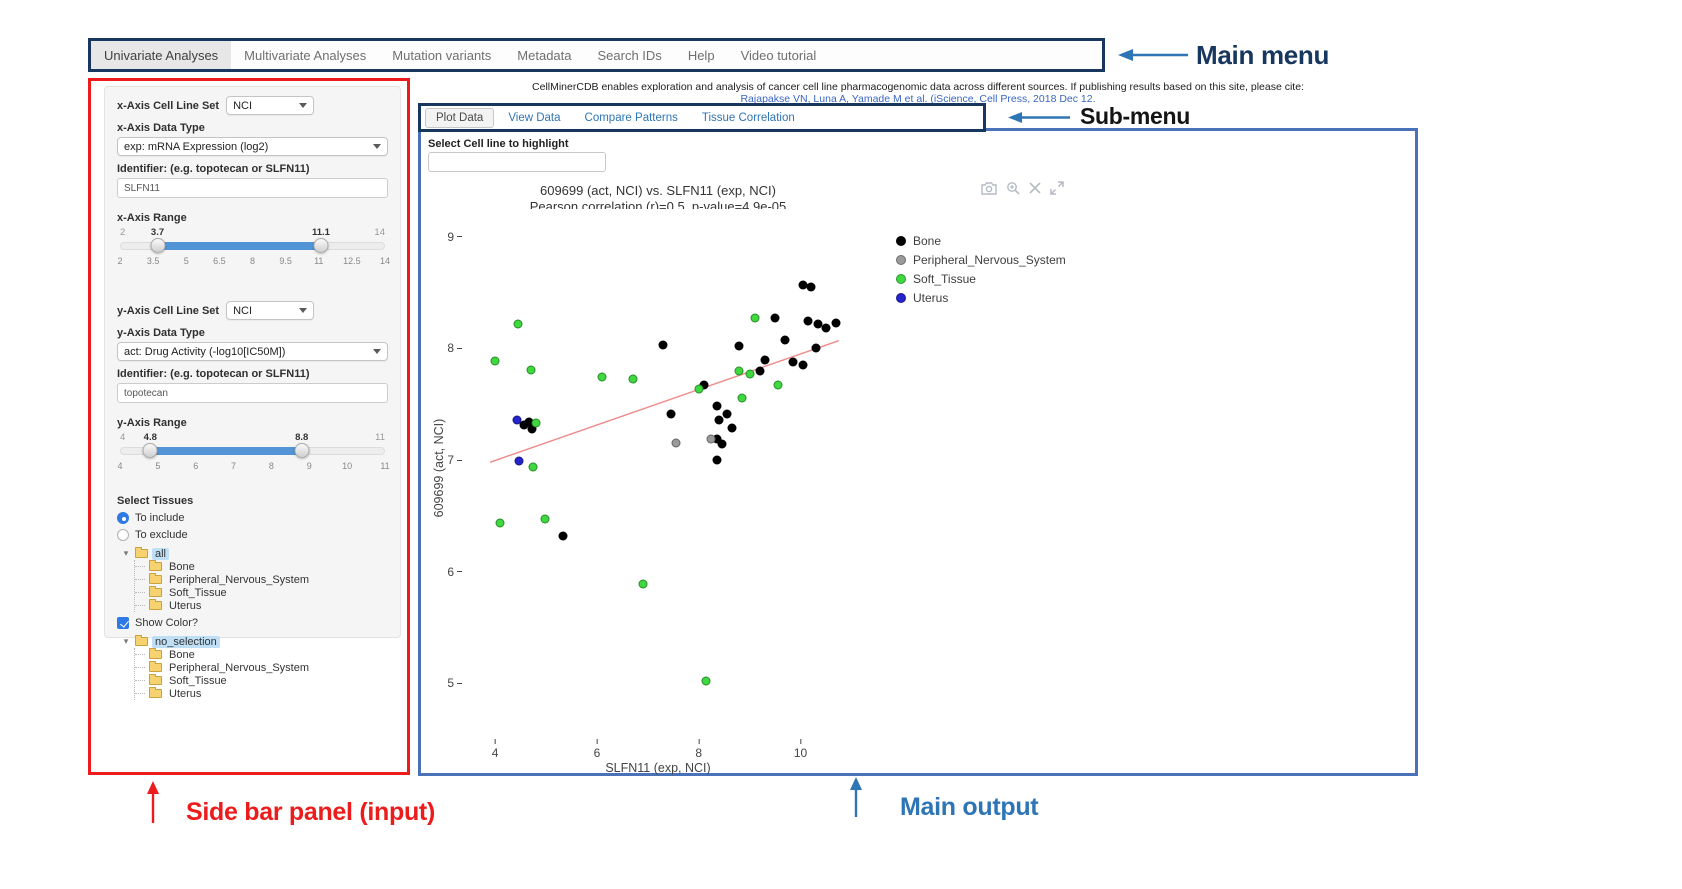 The image size is (1682, 889). Describe the element at coordinates (252, 146) in the screenshot. I see `x-axis-data-type-select: exp: mRNA Expression (log2)` at that location.